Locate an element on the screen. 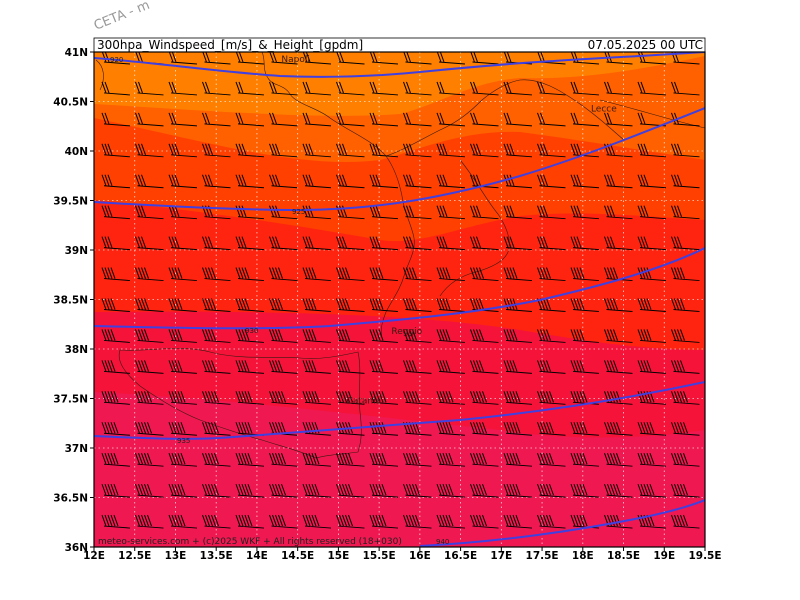 The image size is (800, 600). lon-label: 17E is located at coordinates (501, 556).